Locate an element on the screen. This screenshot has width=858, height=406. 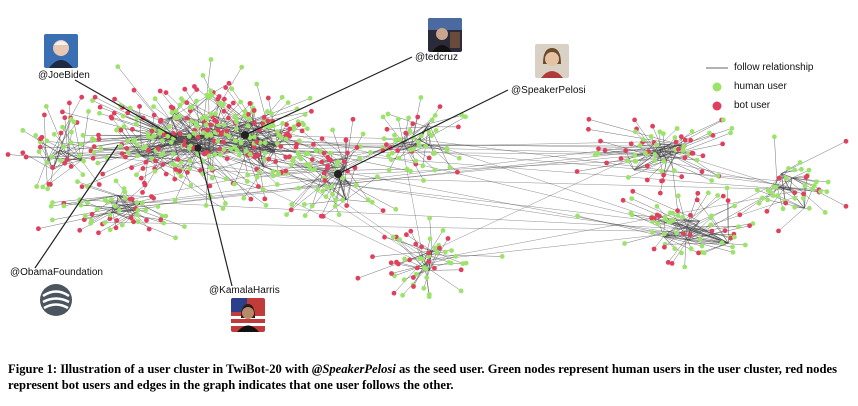
callout-line-tedcruz is located at coordinates (328, 96).